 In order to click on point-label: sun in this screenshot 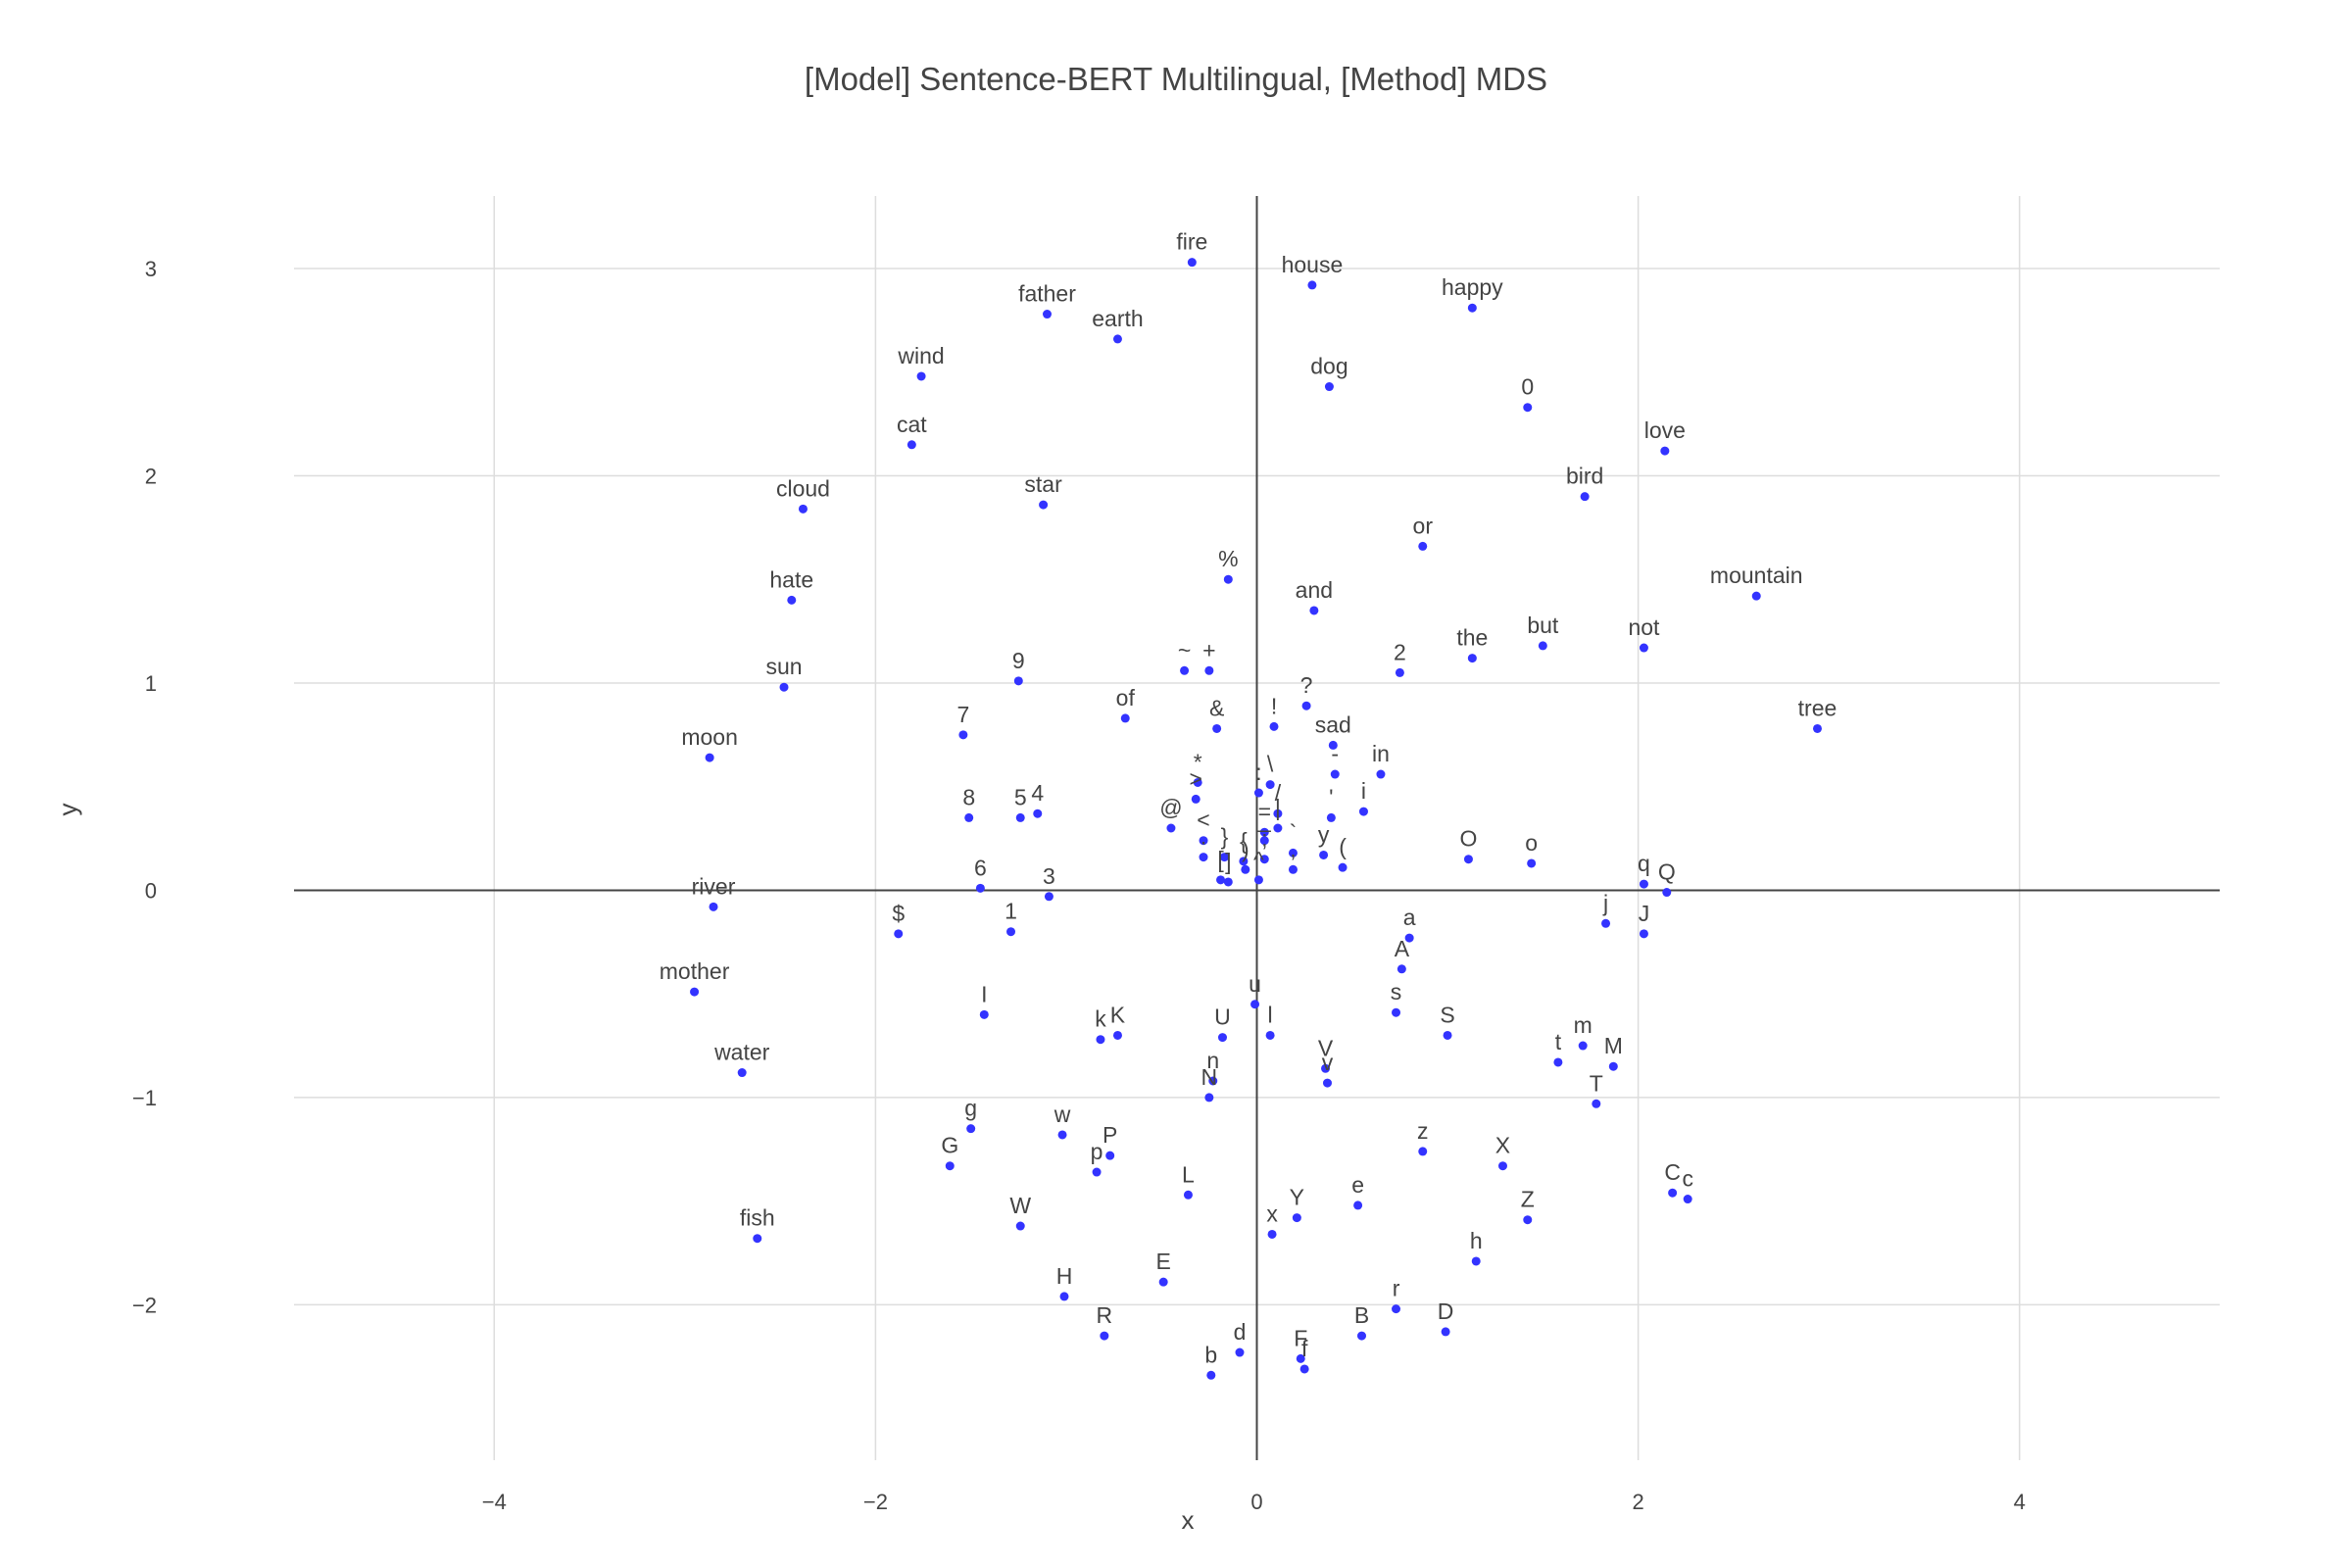, I will do `click(783, 666)`.